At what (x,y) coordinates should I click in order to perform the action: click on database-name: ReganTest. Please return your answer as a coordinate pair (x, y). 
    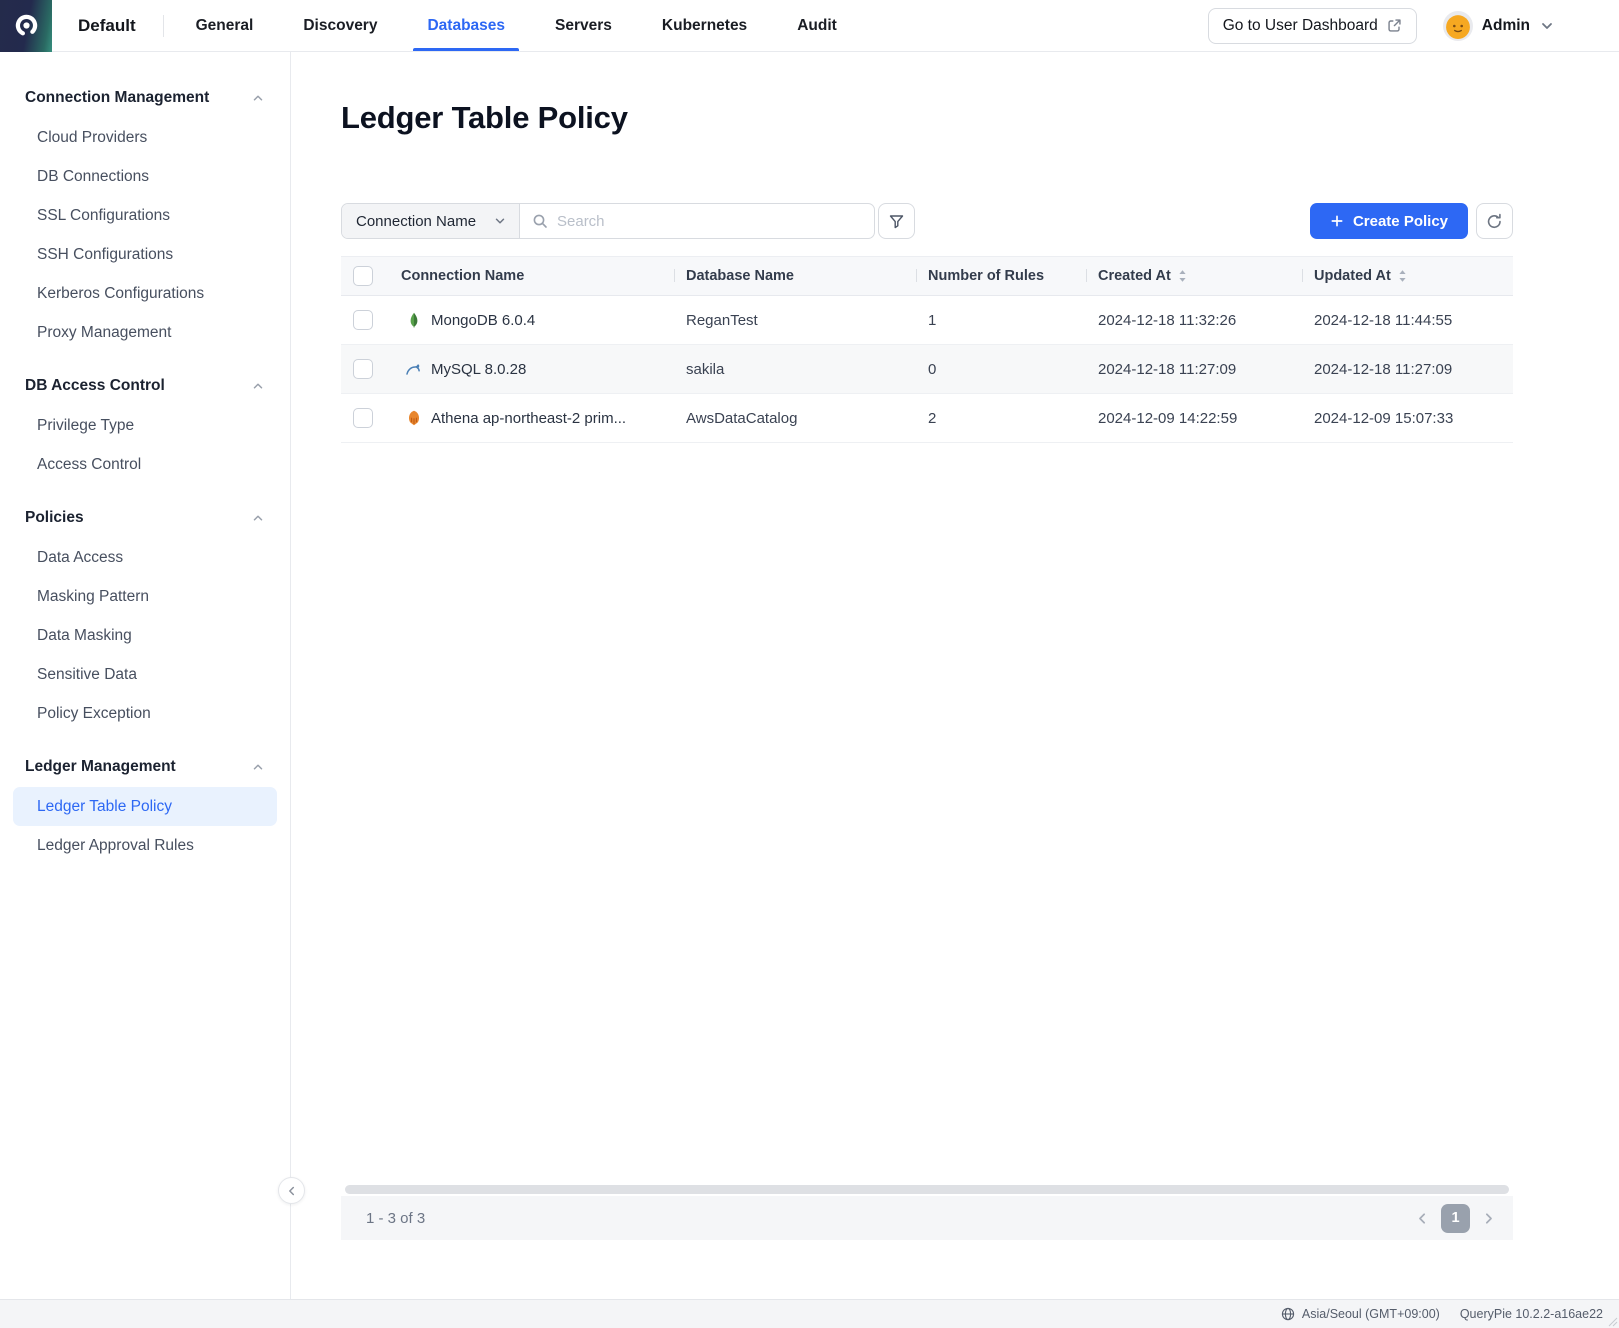
    Looking at the image, I should click on (722, 320).